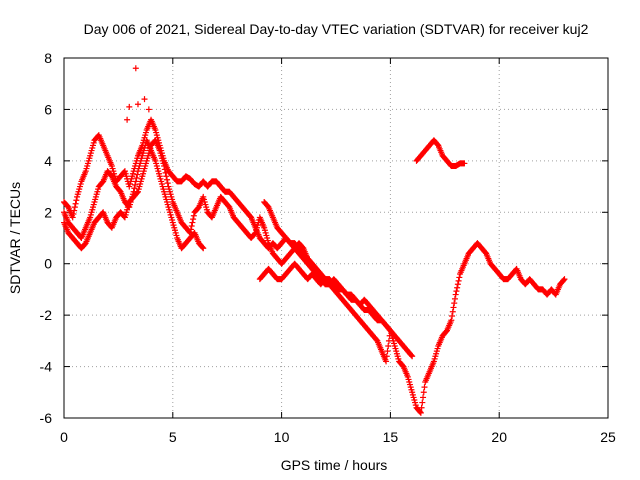  I want to click on y-tick-label: -2, so click(46, 315).